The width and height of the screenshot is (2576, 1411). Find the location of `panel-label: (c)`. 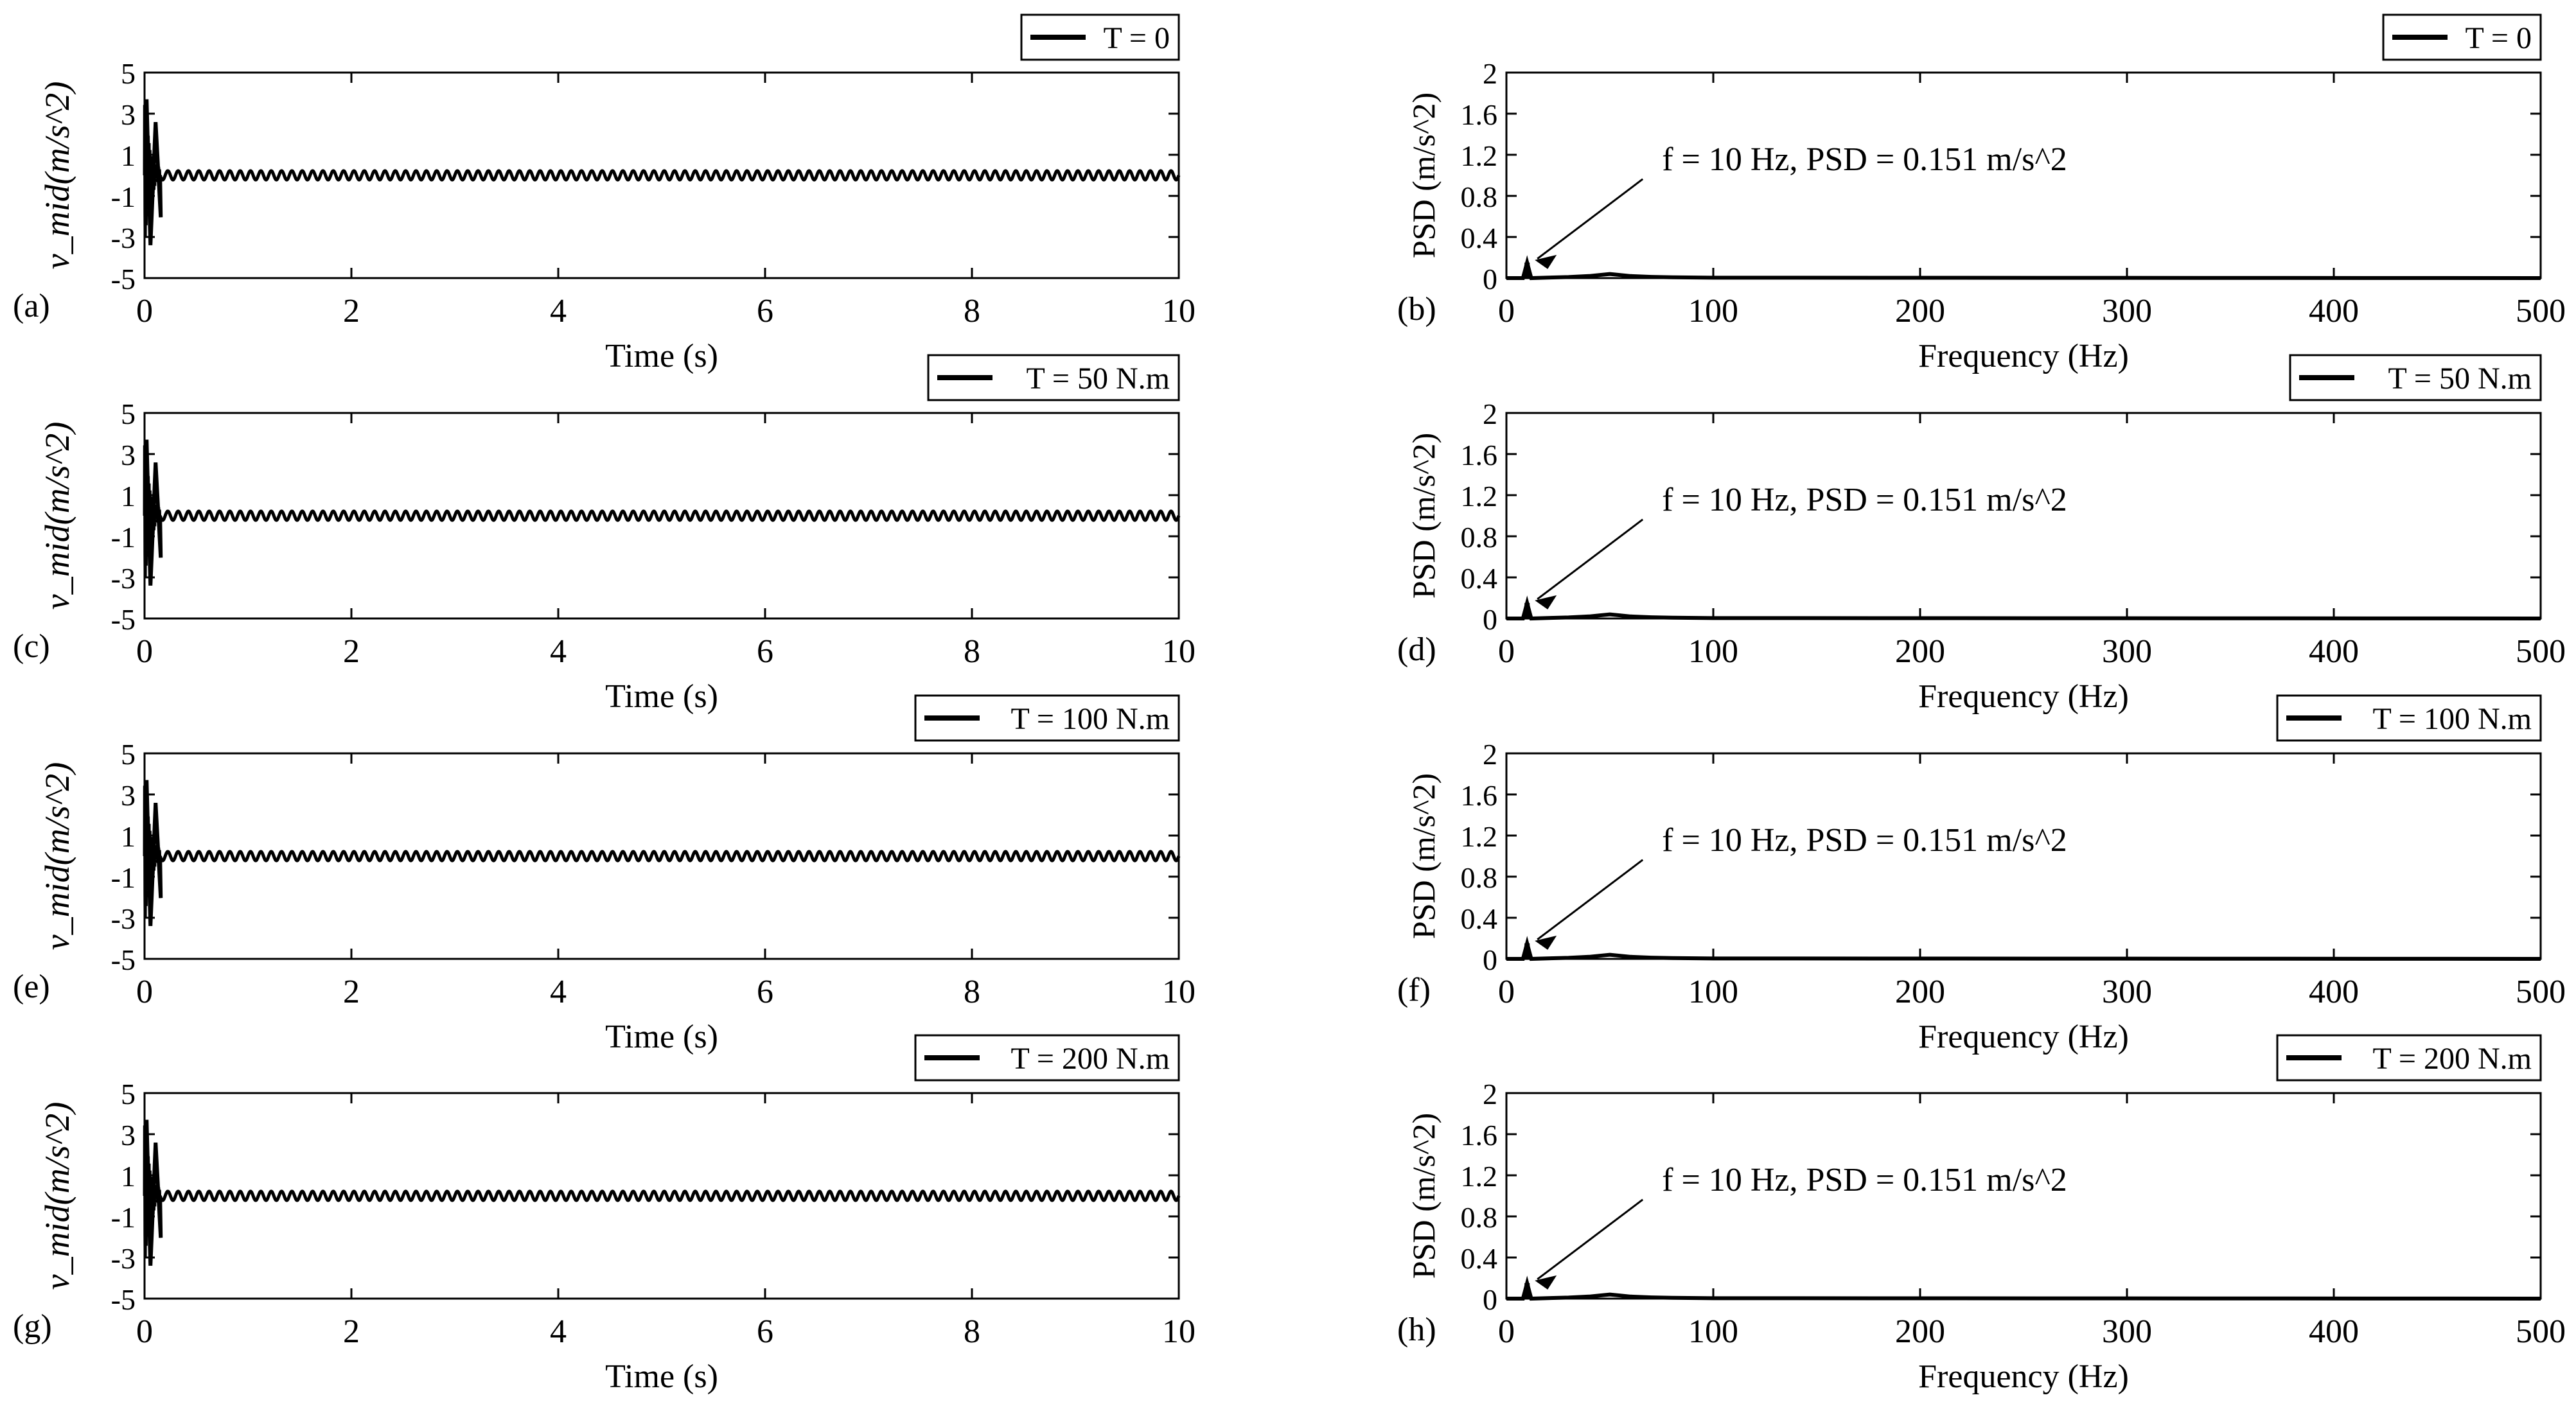

panel-label: (c) is located at coordinates (31, 646).